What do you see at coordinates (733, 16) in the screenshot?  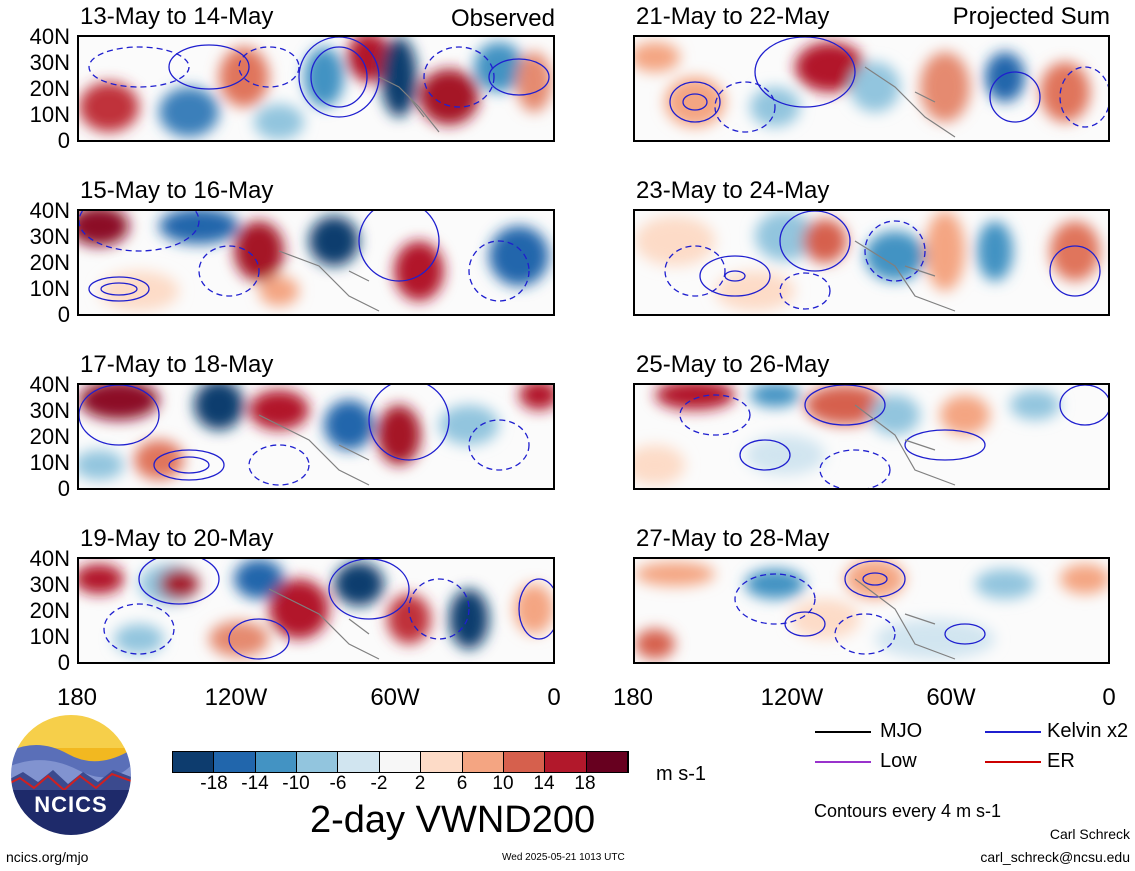 I see `panel-title: 21-May to 22-May` at bounding box center [733, 16].